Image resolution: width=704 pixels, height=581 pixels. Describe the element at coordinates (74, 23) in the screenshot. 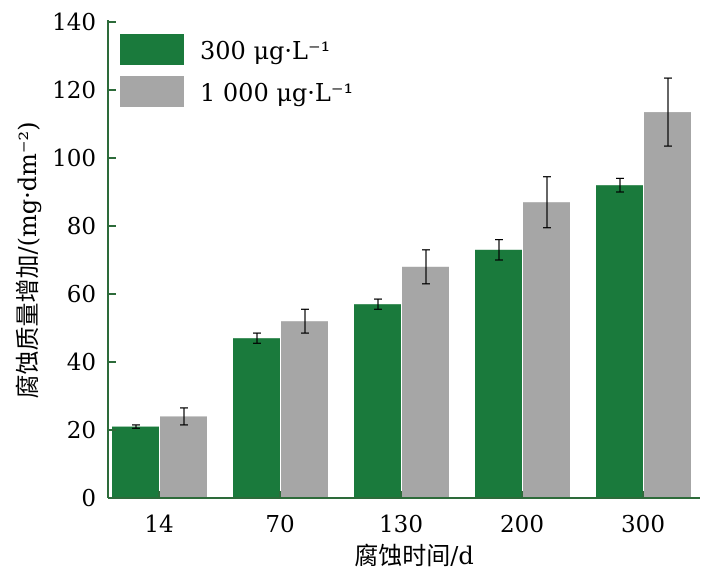

I see `y-tick-label: 140` at that location.